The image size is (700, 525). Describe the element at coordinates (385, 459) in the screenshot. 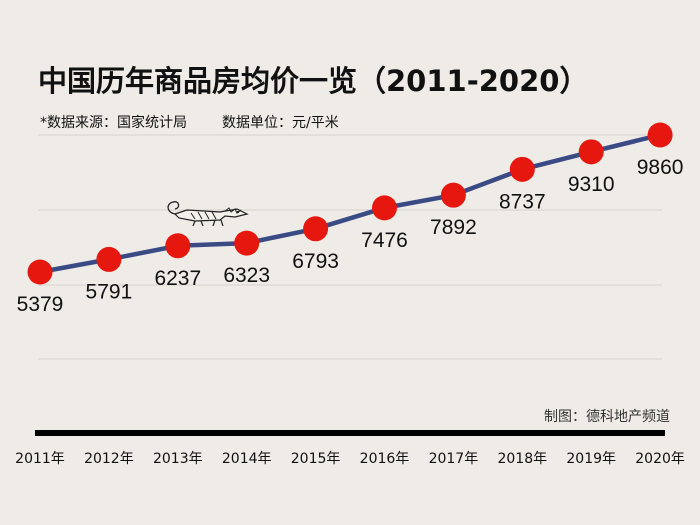

I see `x-tick-label: 2016年` at that location.